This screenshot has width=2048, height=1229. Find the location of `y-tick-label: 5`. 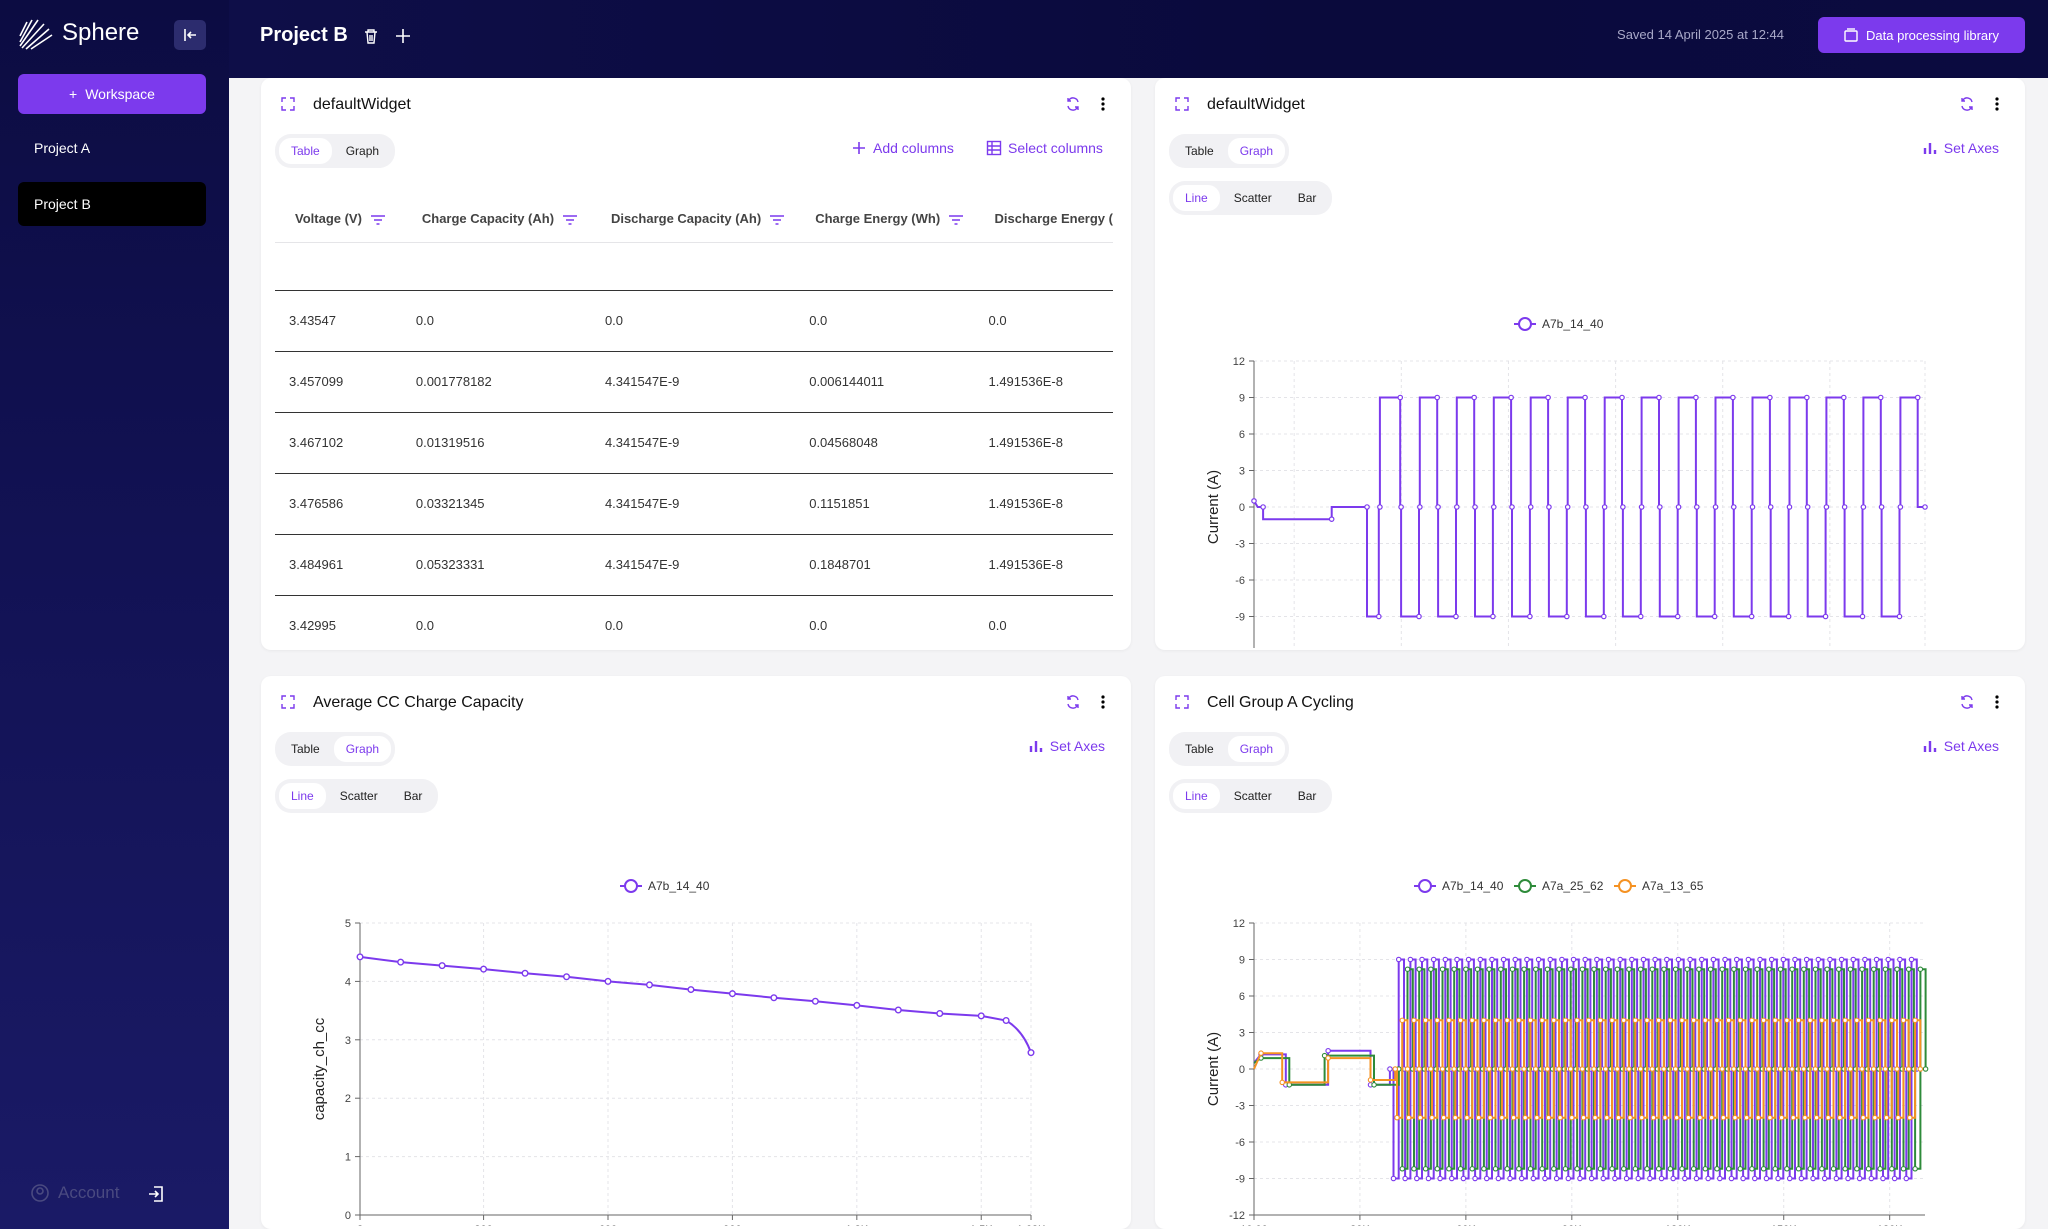

y-tick-label: 5 is located at coordinates (348, 924).